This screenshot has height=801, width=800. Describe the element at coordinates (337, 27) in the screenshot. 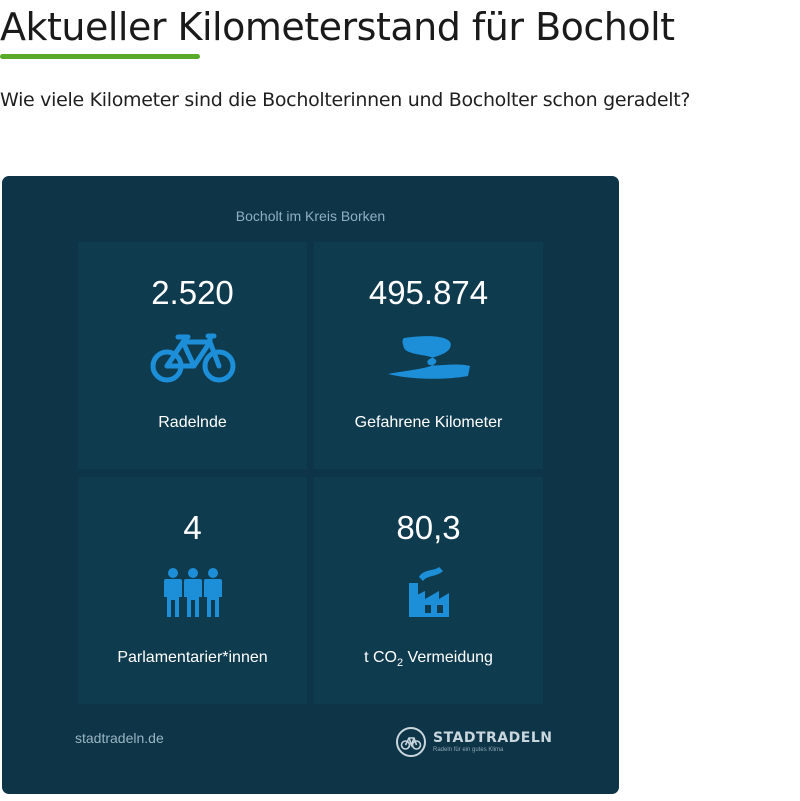

I see `page-title: Aktueller Kilometerstand für Bocholt` at that location.